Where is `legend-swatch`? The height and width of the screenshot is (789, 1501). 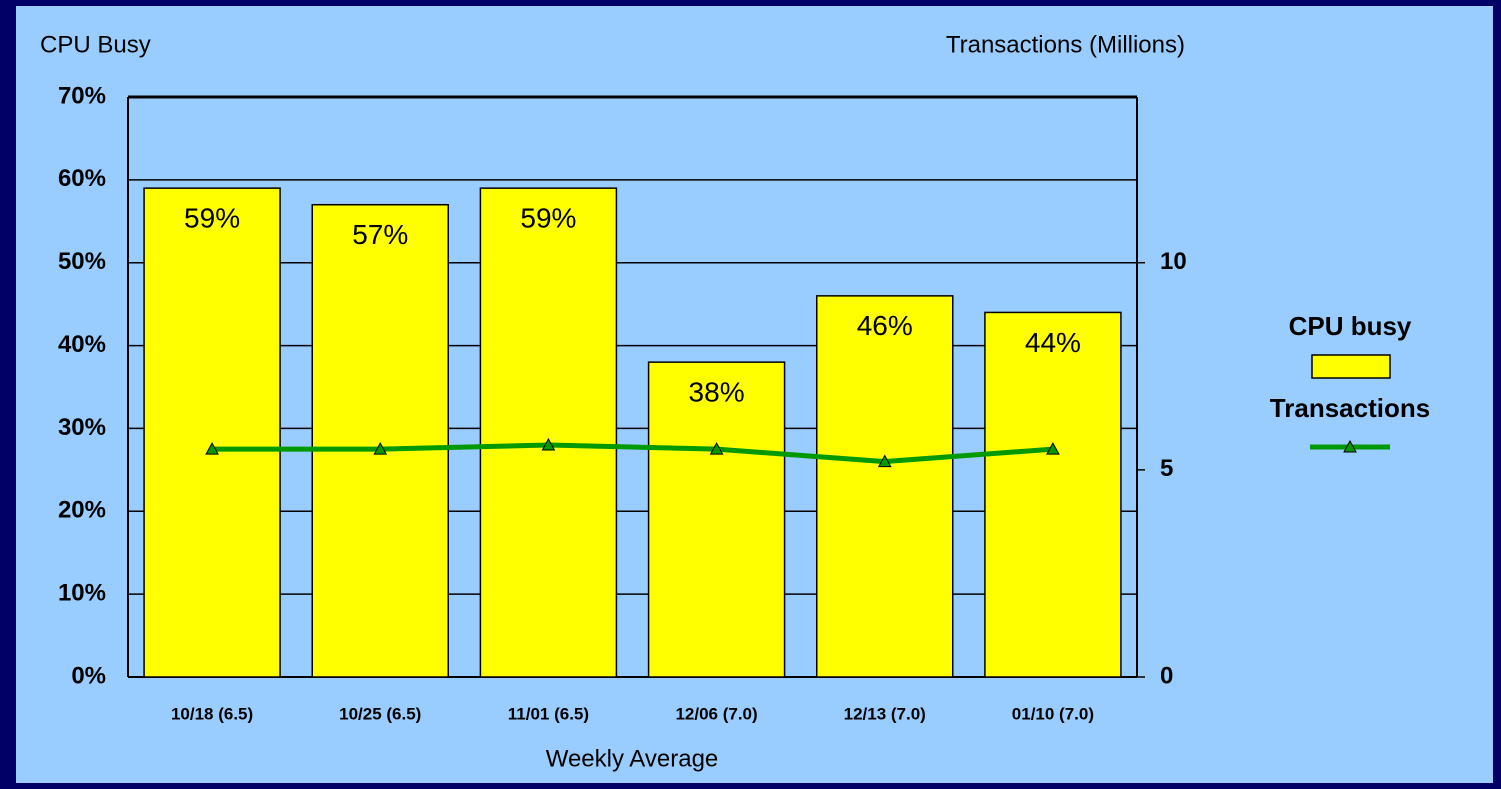 legend-swatch is located at coordinates (1351, 366).